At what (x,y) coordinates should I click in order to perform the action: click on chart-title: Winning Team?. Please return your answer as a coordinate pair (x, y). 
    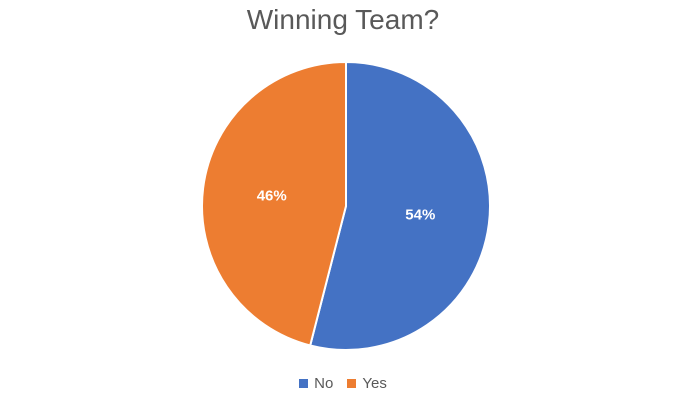
    Looking at the image, I should click on (343, 19).